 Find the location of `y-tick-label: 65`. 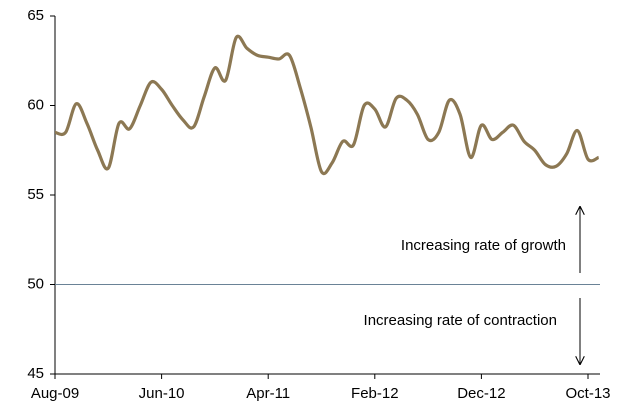

y-tick-label: 65 is located at coordinates (35, 15).